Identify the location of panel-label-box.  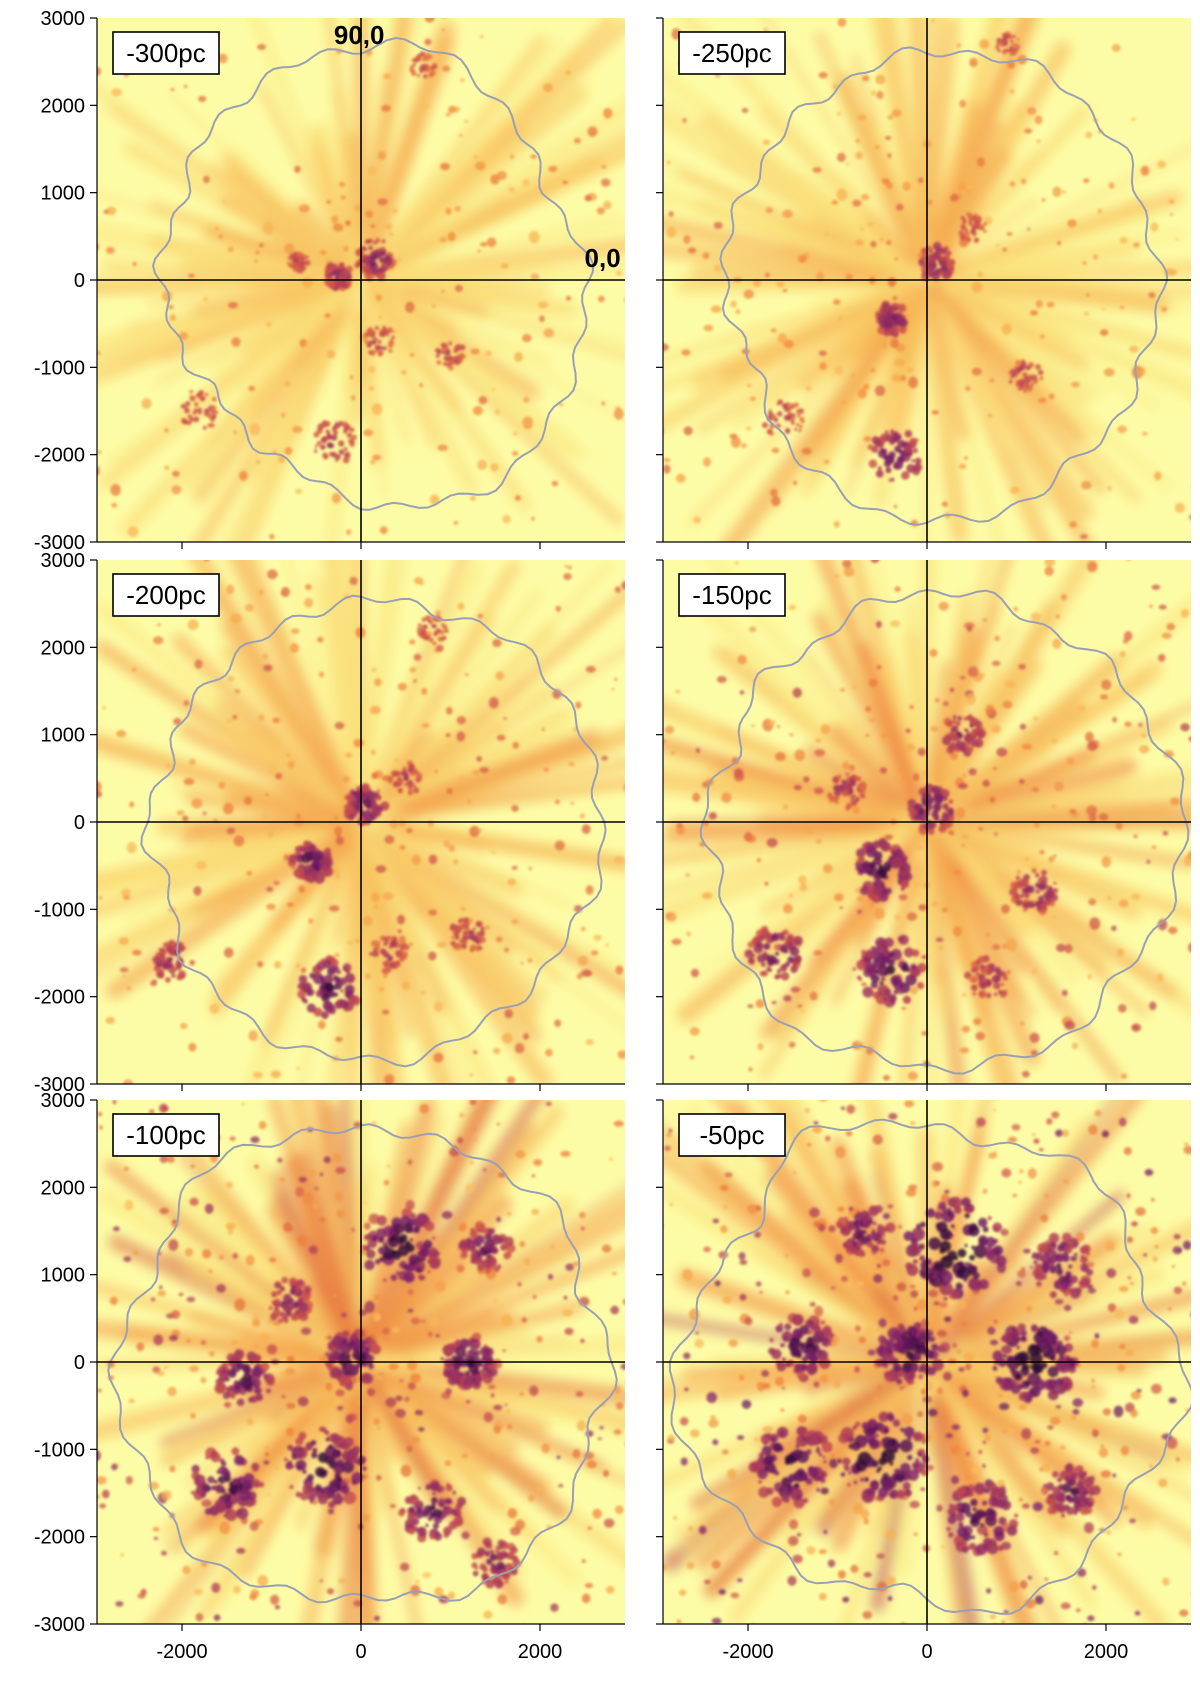
(732, 53).